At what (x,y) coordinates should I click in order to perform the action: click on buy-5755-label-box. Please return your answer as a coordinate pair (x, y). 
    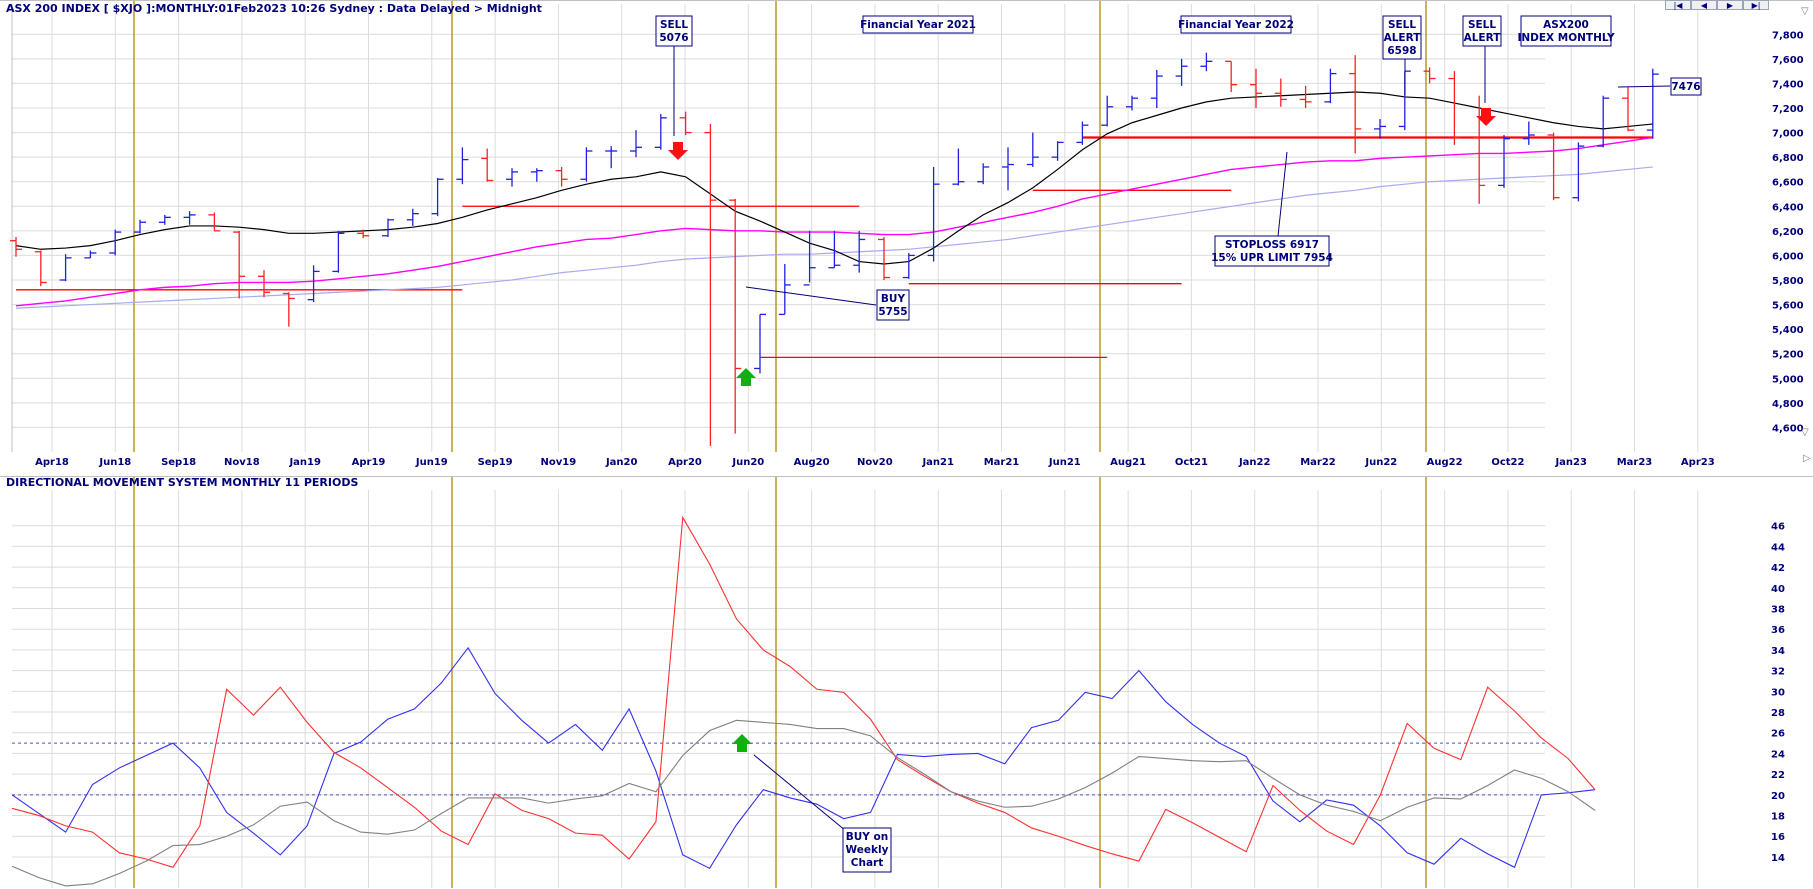
    Looking at the image, I should click on (893, 305).